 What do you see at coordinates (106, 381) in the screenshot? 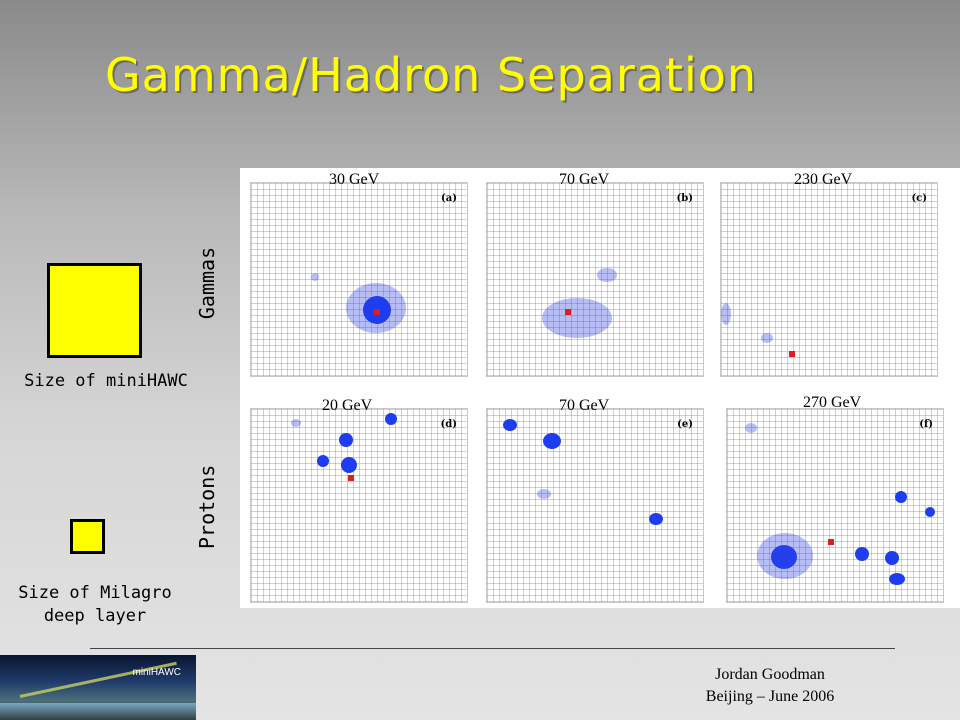
I see `minihawc-caption: Size of miniHAWC` at bounding box center [106, 381].